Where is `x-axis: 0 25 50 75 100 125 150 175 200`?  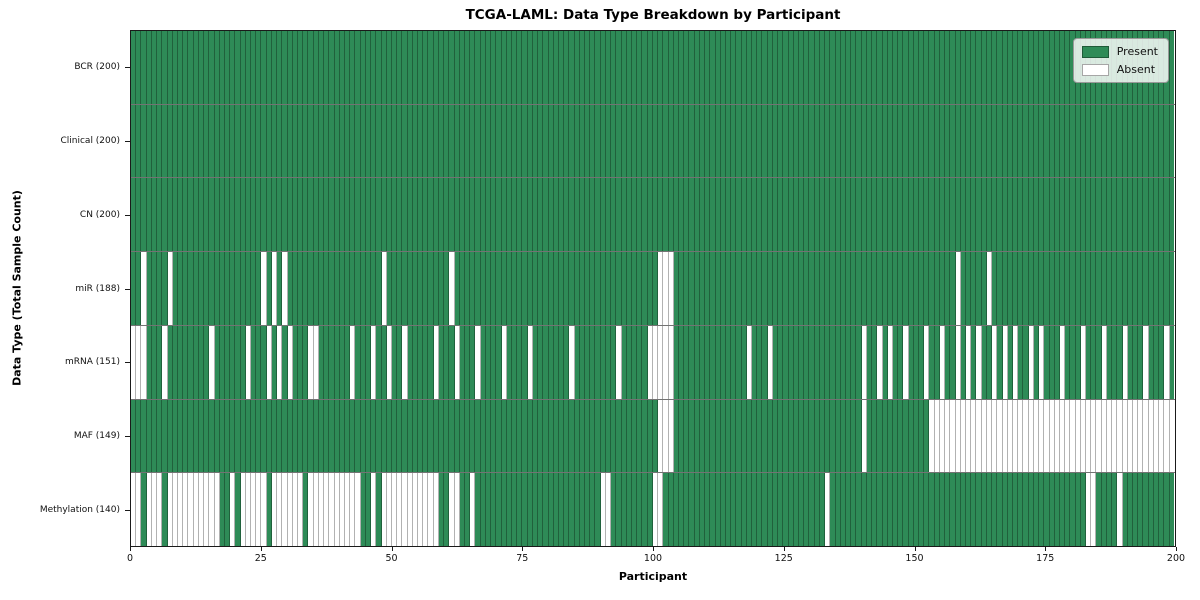 x-axis: 0 25 50 75 100 125 150 175 200 is located at coordinates (656, 560).